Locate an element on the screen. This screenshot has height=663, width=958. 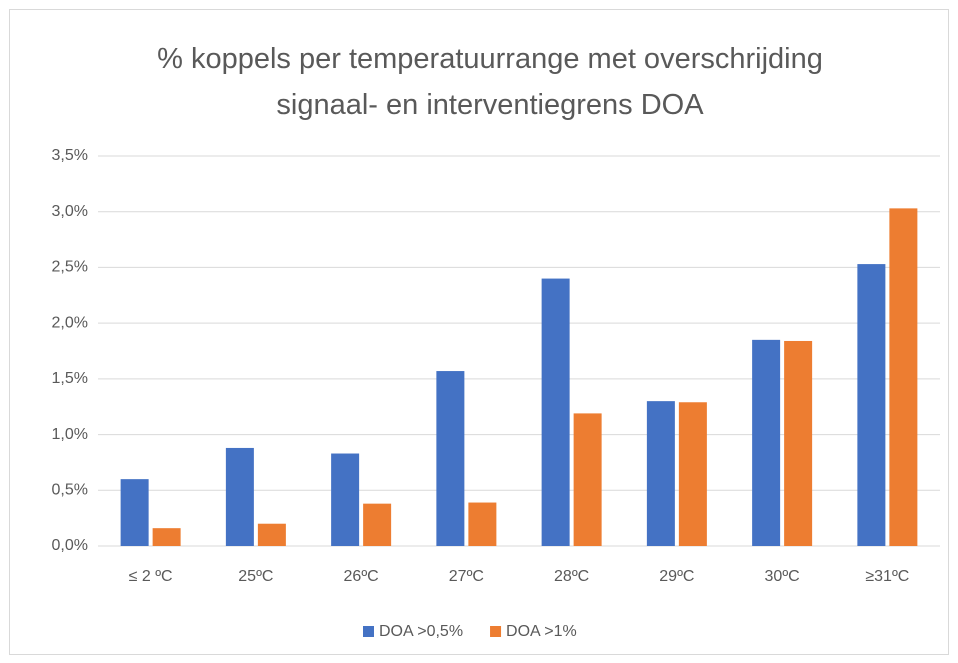
x-tick-label: 29ºC is located at coordinates (676, 576).